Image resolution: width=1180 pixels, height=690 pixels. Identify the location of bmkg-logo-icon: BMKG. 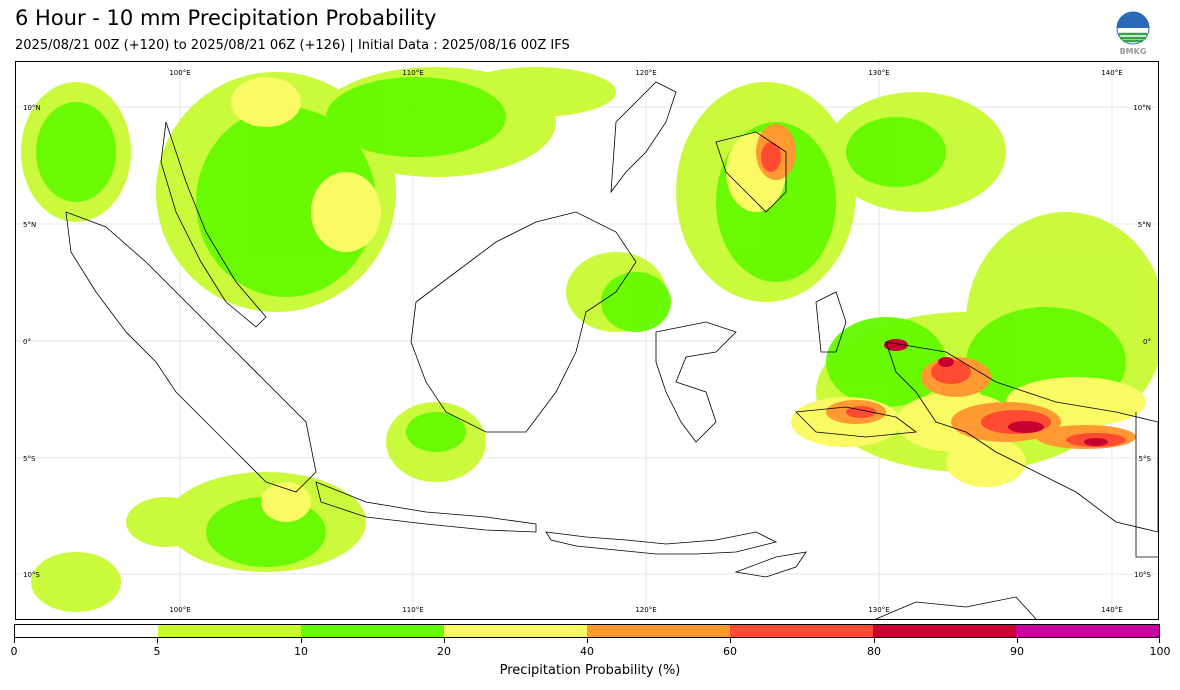
(1133, 33).